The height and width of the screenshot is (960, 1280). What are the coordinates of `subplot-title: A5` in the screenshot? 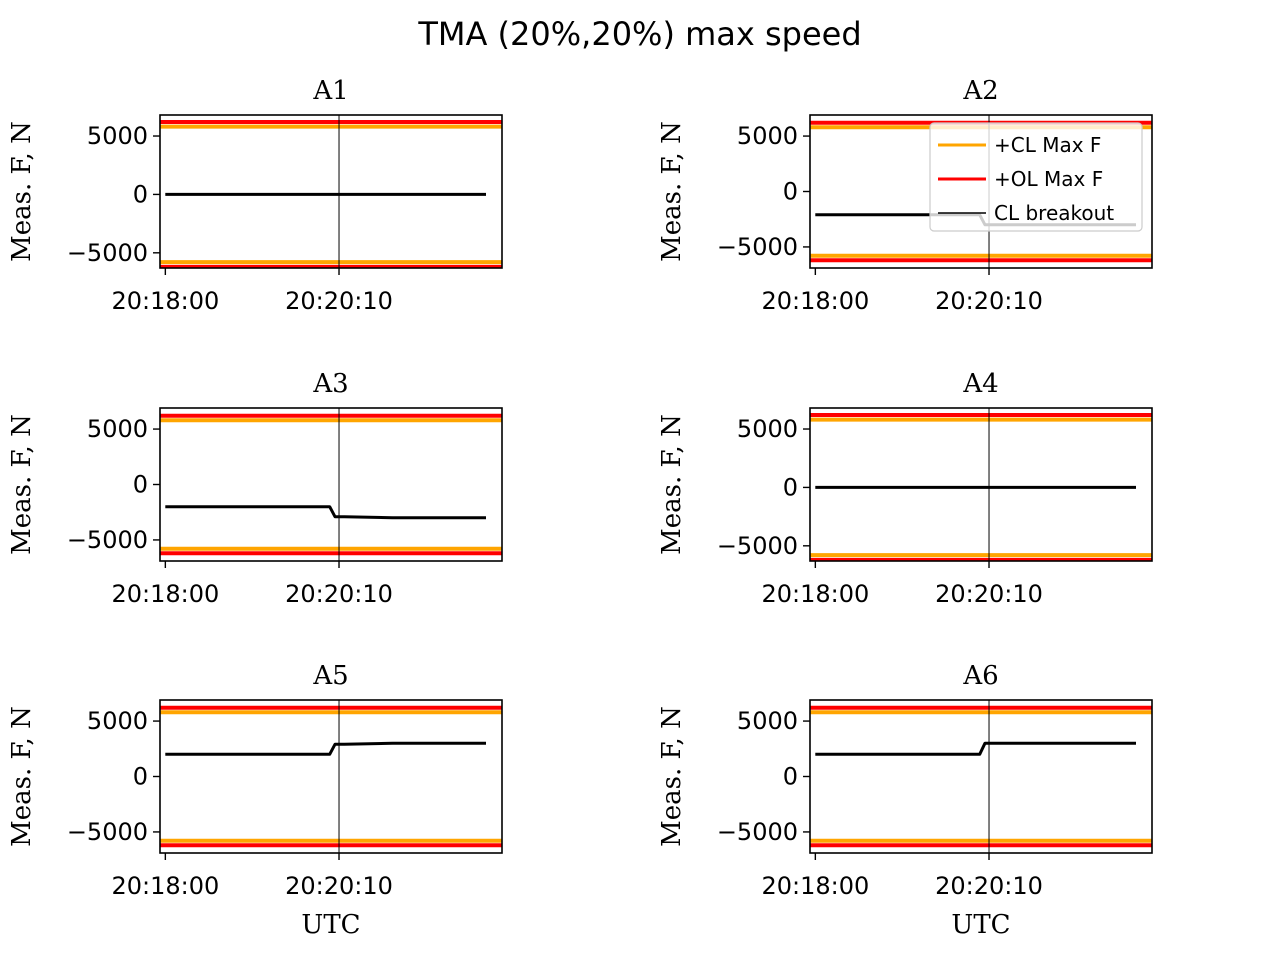 It's located at (330, 676).